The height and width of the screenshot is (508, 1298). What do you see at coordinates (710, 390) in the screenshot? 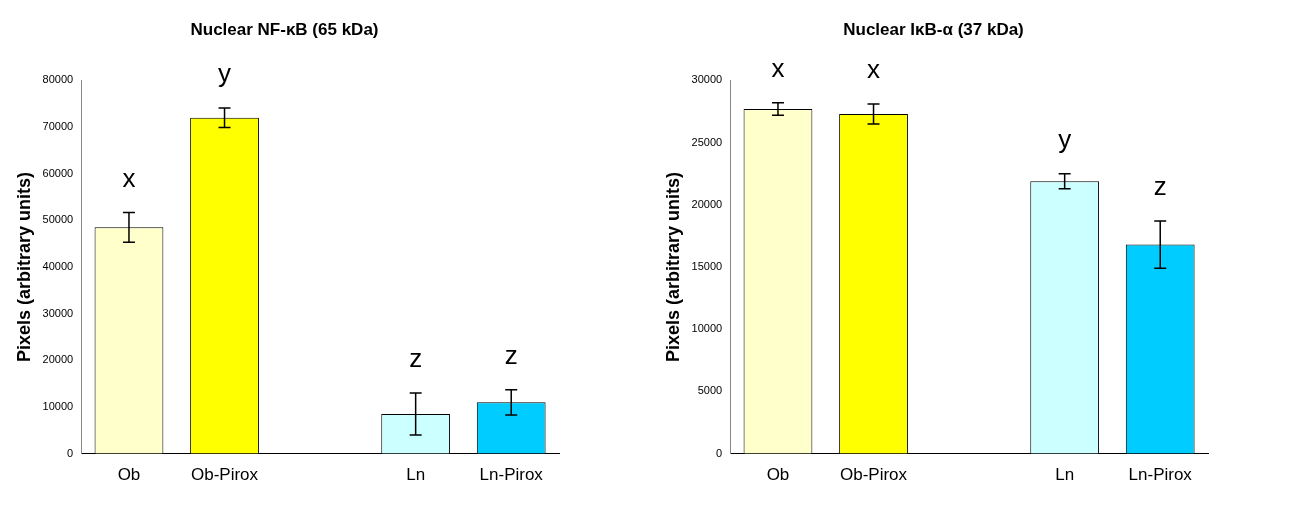
I see `y-tick-label: 5000` at bounding box center [710, 390].